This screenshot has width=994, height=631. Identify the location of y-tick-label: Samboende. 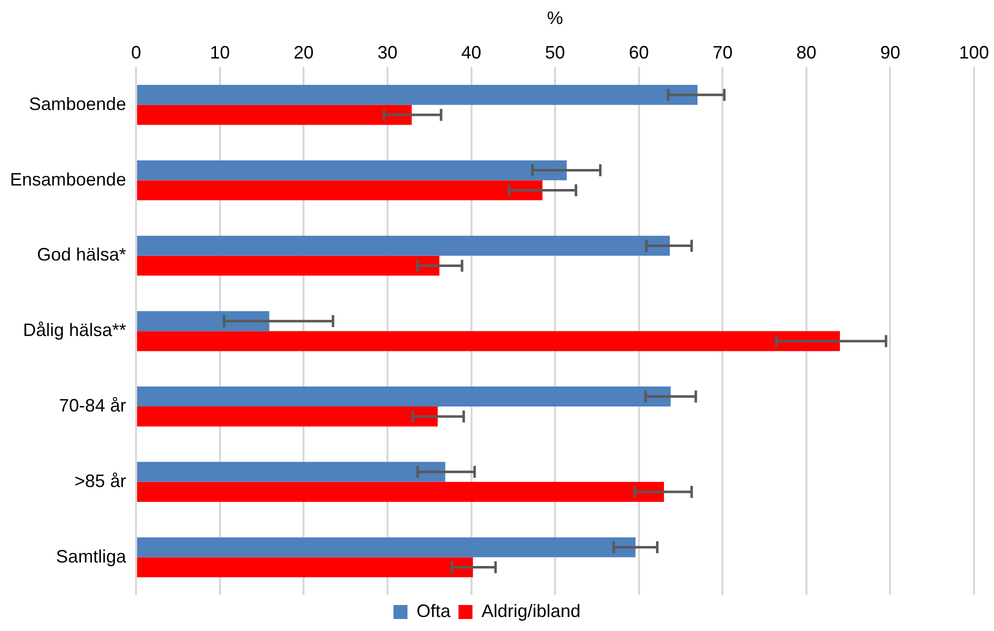
(77, 104).